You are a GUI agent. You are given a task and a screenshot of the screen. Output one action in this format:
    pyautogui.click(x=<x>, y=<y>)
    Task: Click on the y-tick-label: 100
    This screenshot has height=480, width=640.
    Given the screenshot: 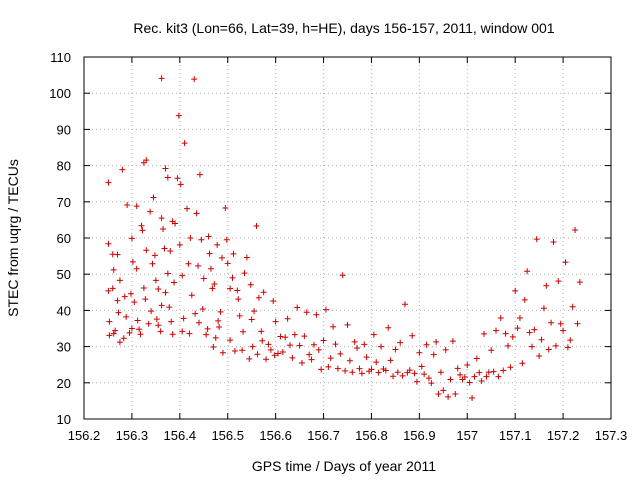 What is the action you would take?
    pyautogui.click(x=60, y=93)
    